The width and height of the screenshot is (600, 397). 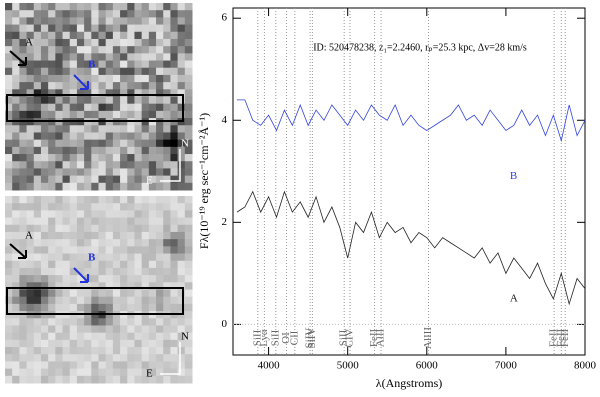 What do you see at coordinates (95, 301) in the screenshot?
I see `slit-box` at bounding box center [95, 301].